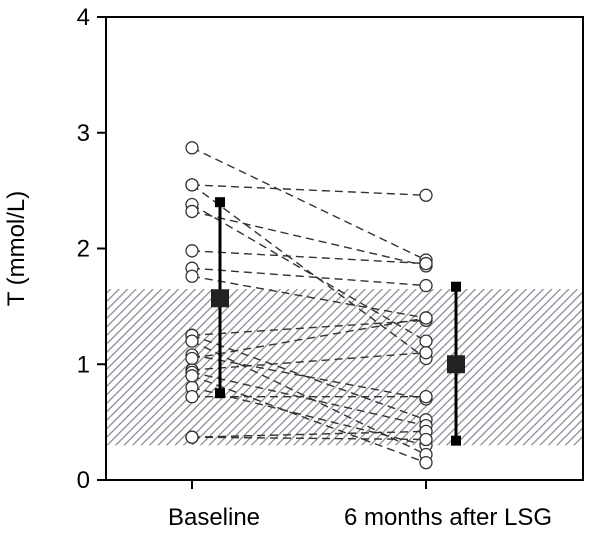 The width and height of the screenshot is (600, 533). I want to click on y-tick-label: 0, so click(83, 480).